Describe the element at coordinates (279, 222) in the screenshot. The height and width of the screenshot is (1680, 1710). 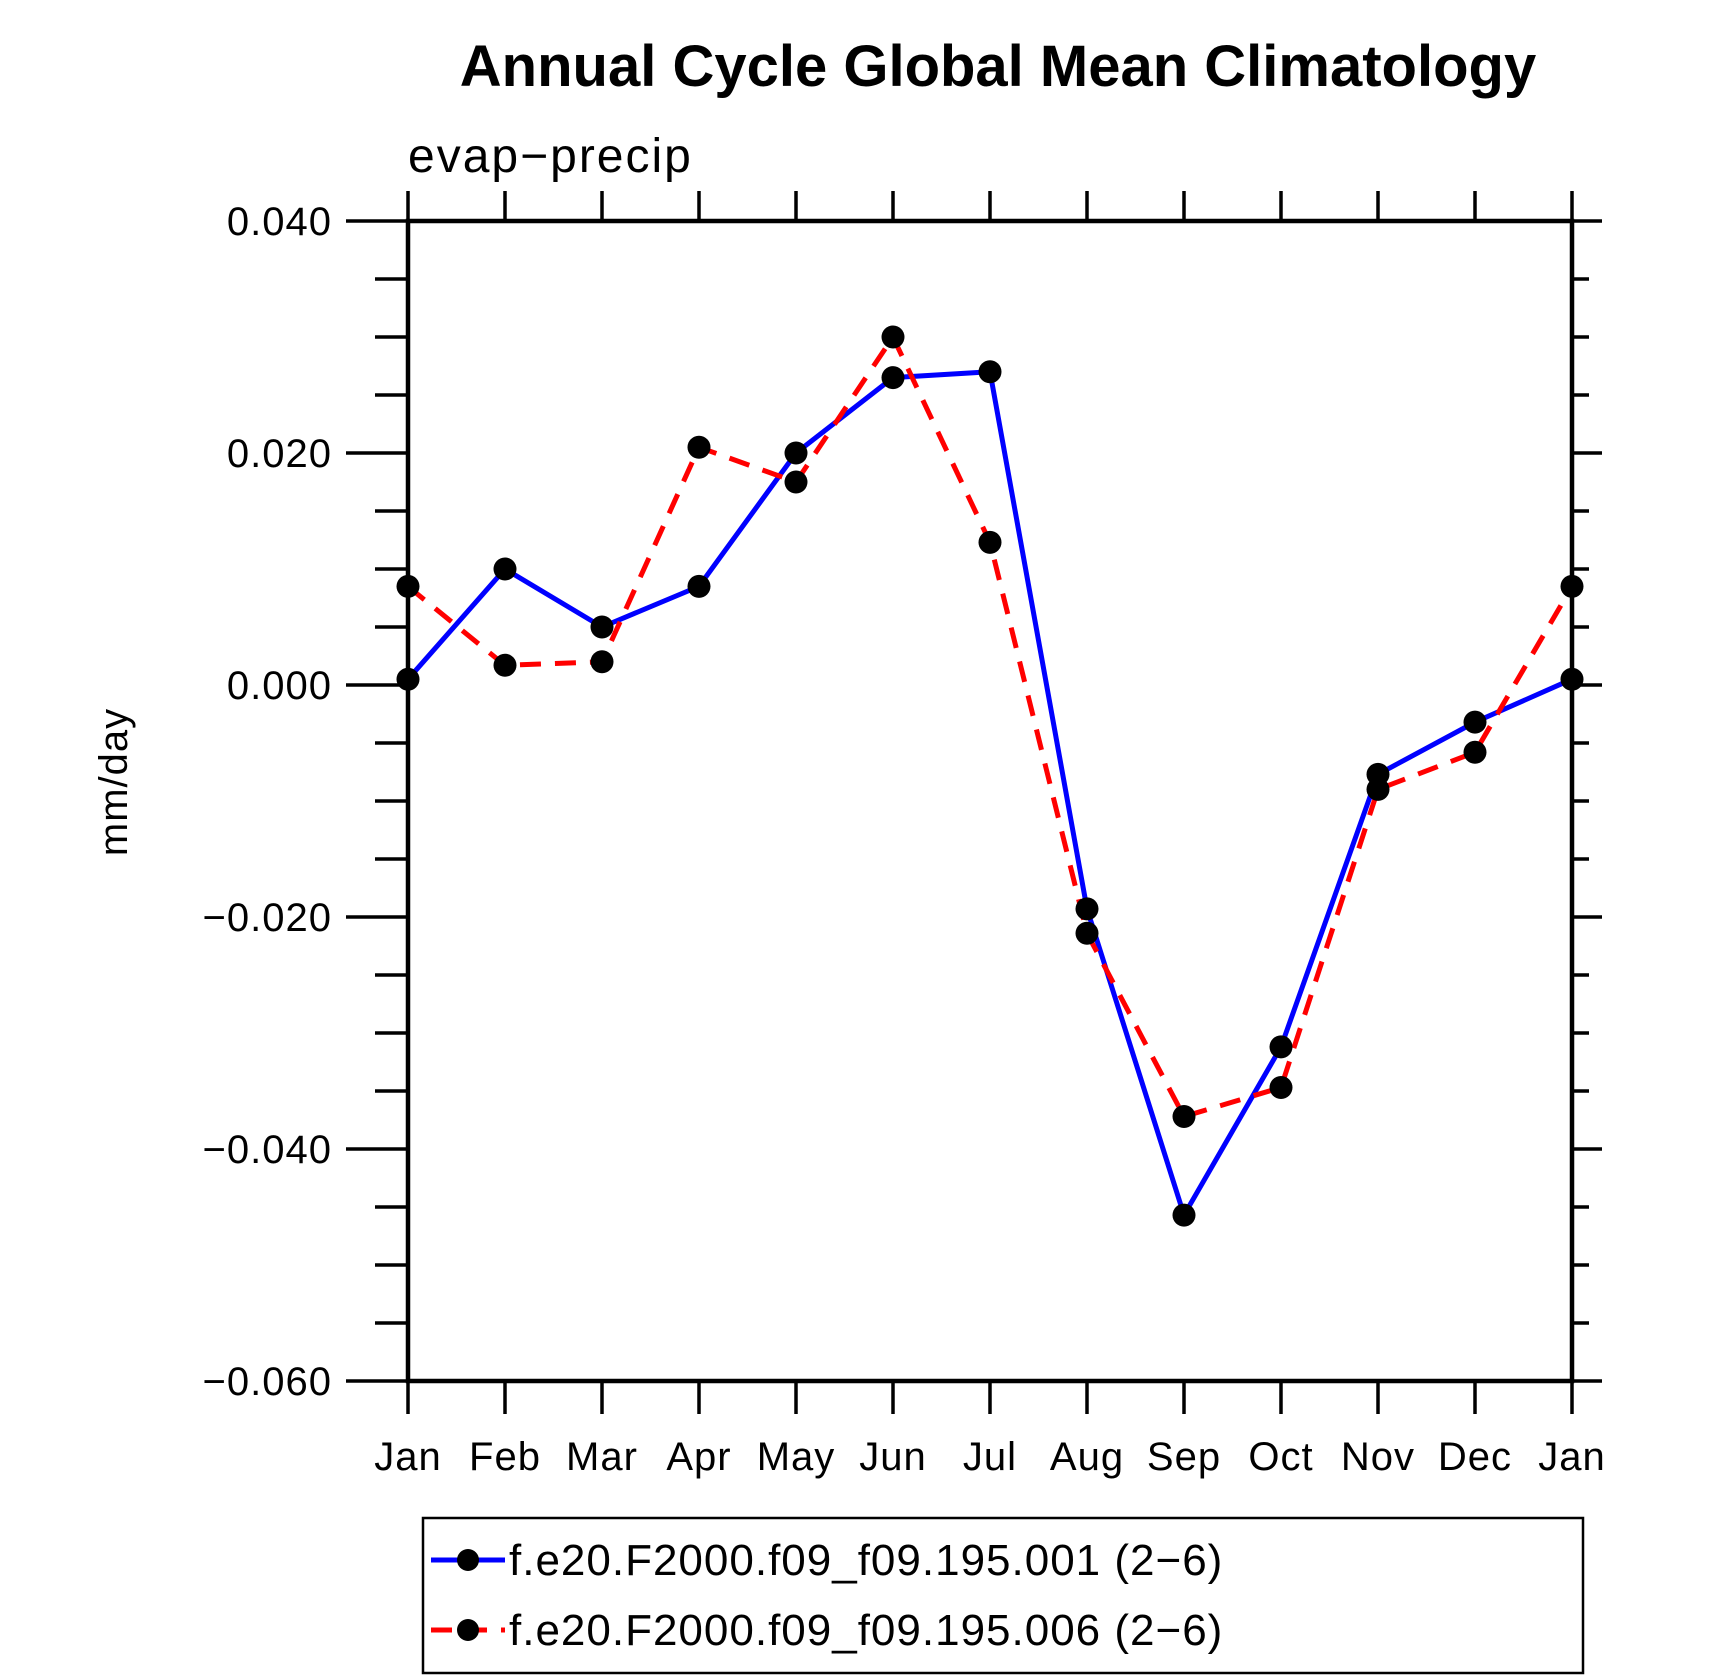
I see `y-tick-label: 0.040` at that location.